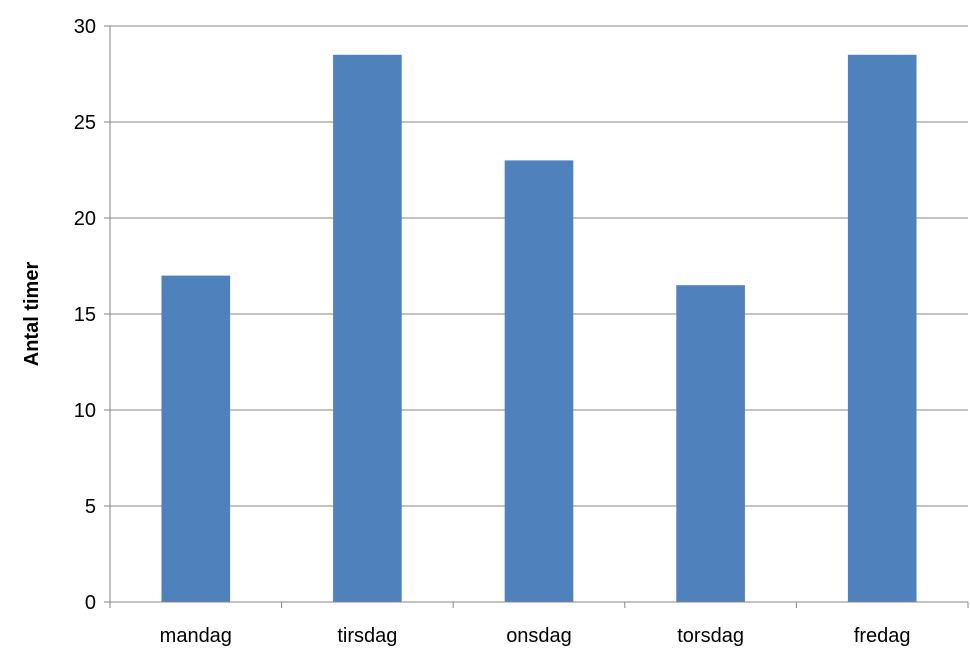 The height and width of the screenshot is (657, 970). I want to click on bar-fredag, so click(882, 328).